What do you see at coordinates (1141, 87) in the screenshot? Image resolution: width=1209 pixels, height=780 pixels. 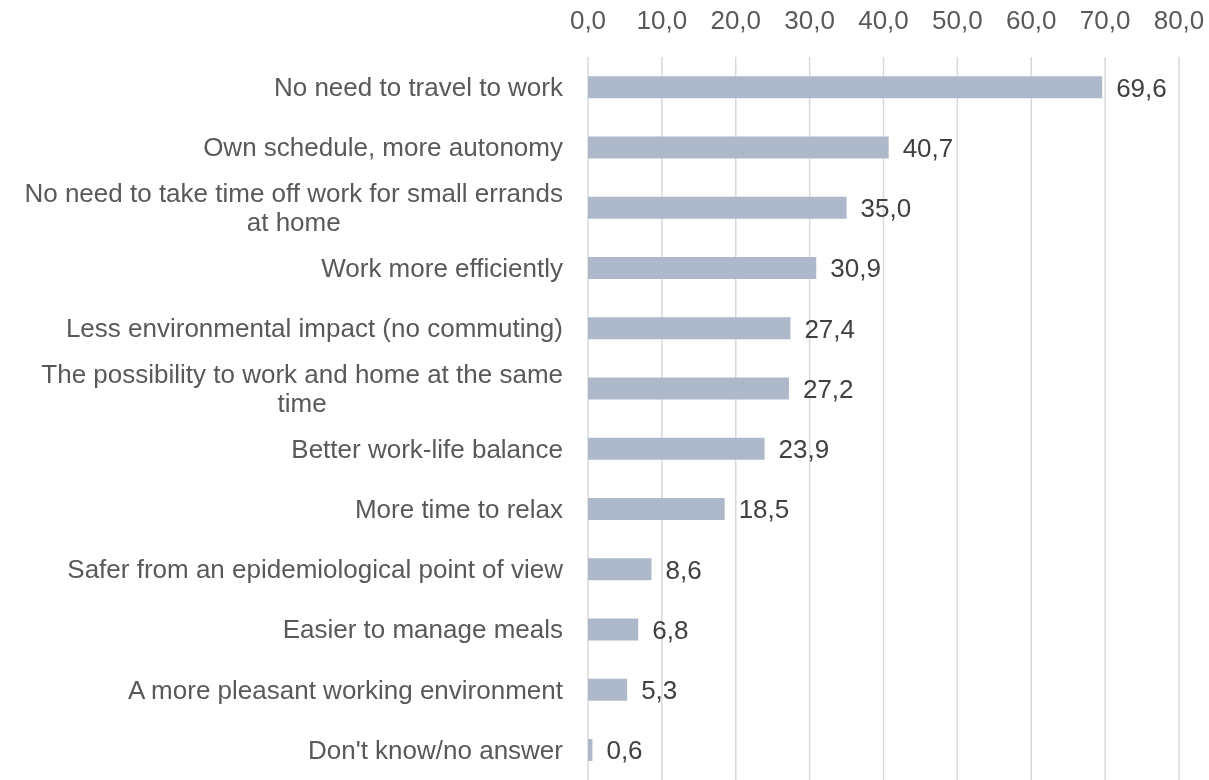 I see `data-label: 69,6` at bounding box center [1141, 87].